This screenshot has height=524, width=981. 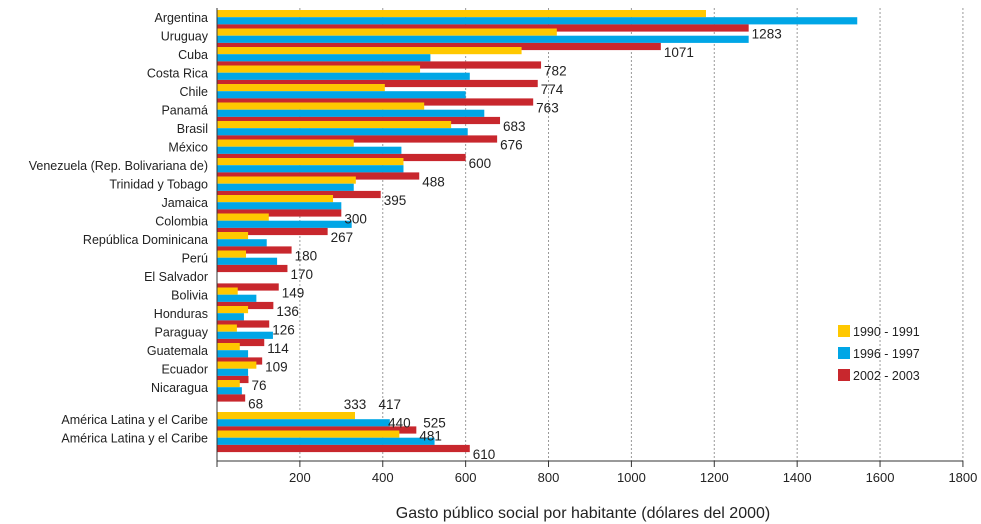 What do you see at coordinates (390, 404) in the screenshot?
I see `data-label: 417` at bounding box center [390, 404].